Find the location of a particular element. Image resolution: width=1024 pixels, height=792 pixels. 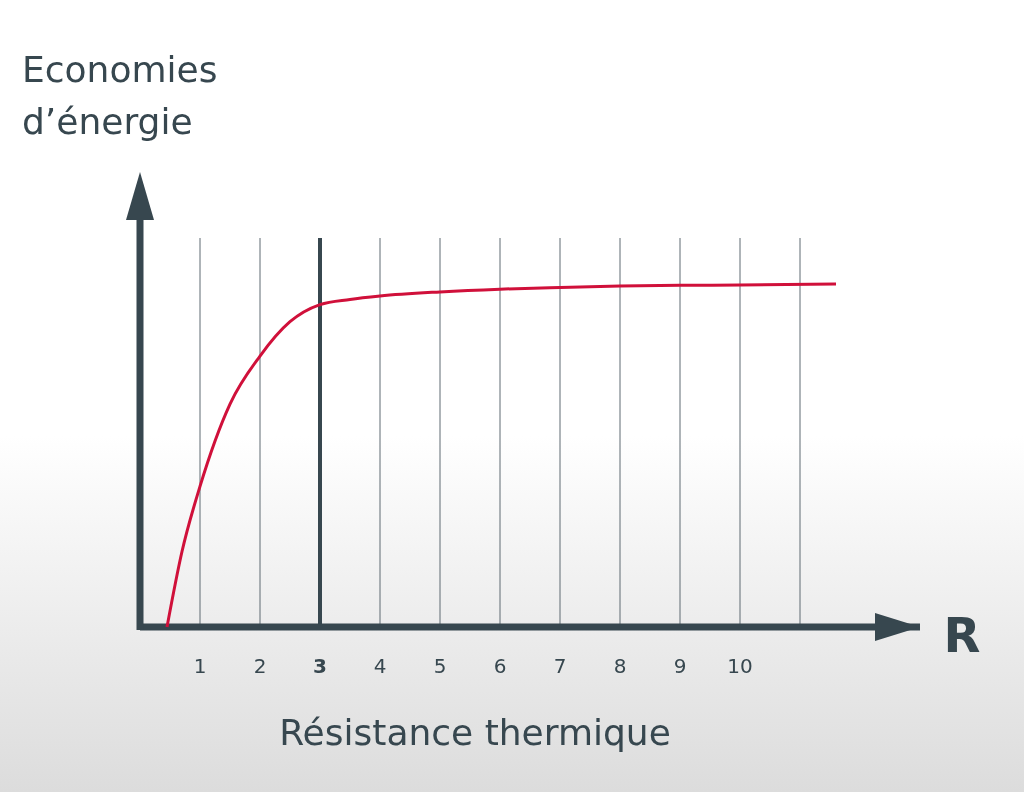

text: R is located at coordinates (962, 635).